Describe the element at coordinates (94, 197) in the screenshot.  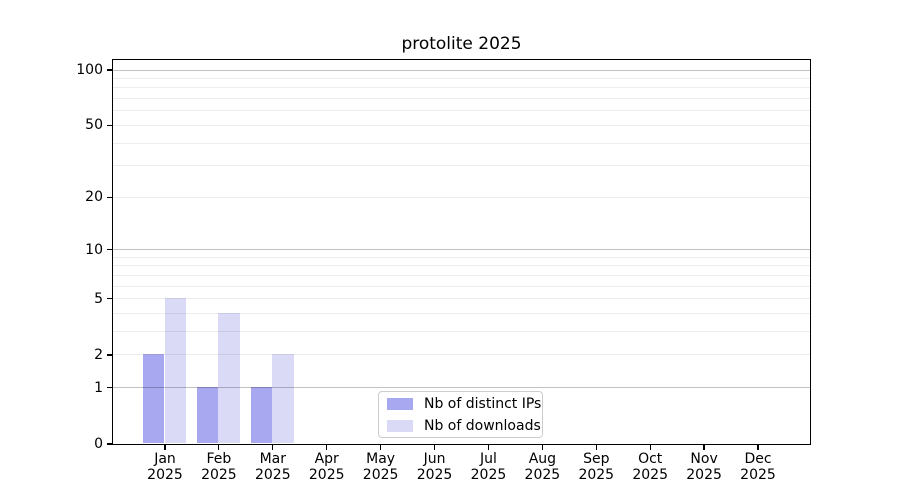
I see `y-tick-label-20: 20` at that location.